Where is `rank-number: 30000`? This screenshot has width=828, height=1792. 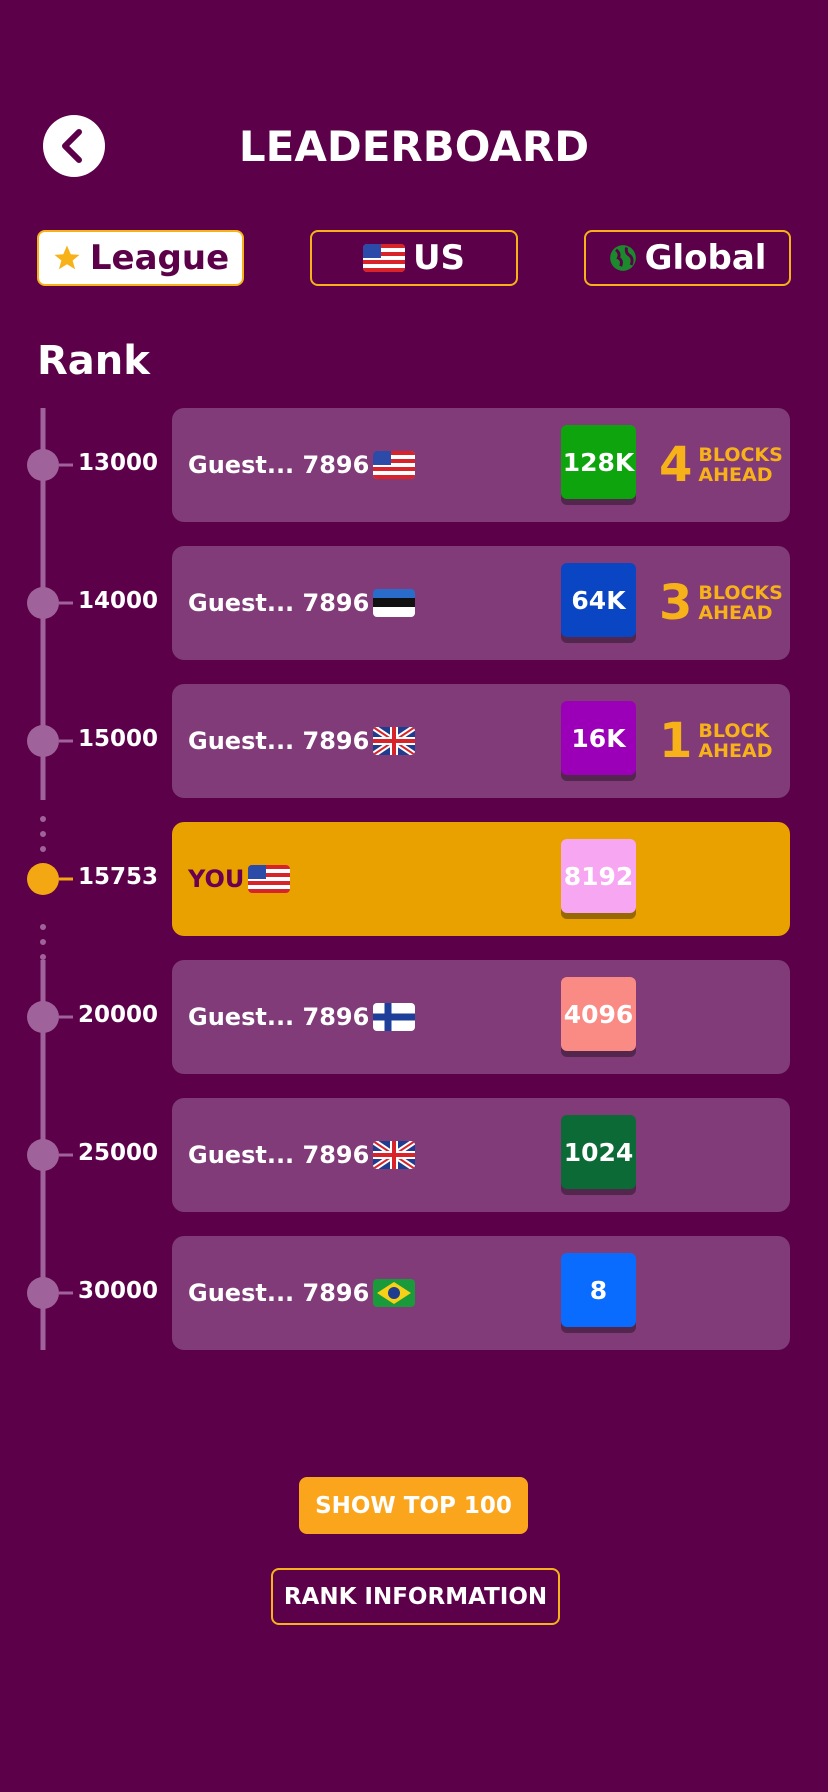
rank-number: 30000 is located at coordinates (118, 1291).